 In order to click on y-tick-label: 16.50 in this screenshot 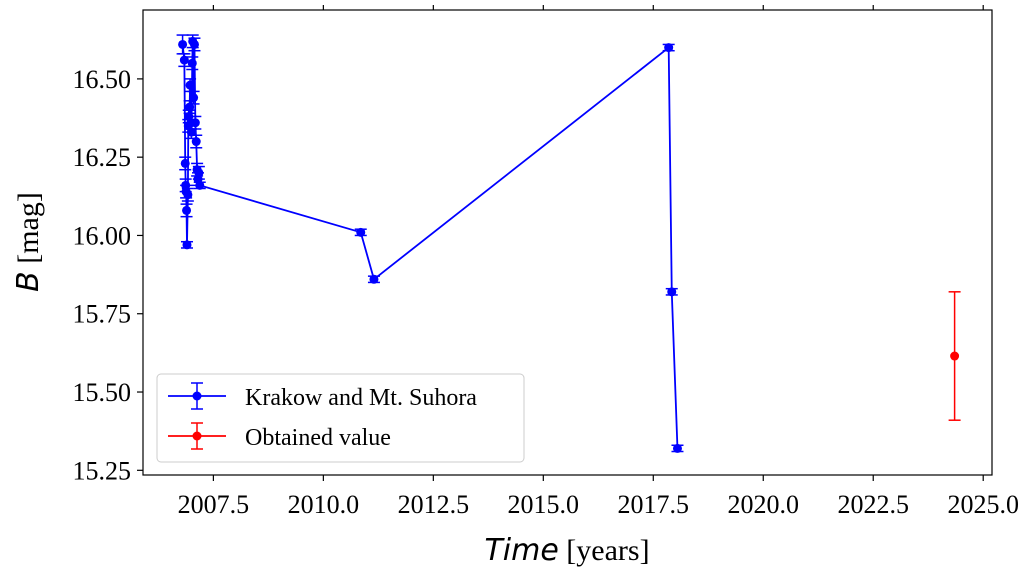, I will do `click(102, 79)`.